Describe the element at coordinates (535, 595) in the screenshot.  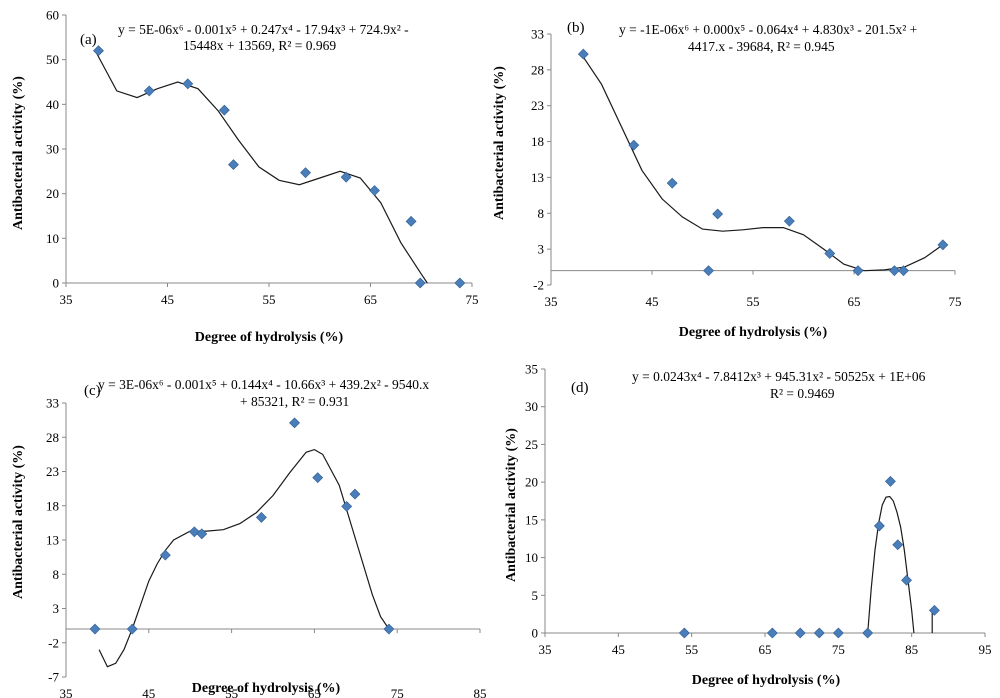
I see `y-tick-label: 5` at that location.